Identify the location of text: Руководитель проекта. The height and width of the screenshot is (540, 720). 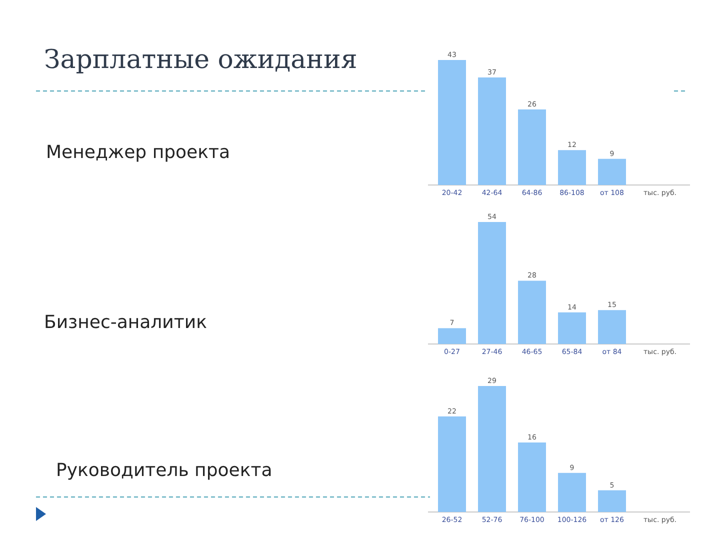
(164, 470).